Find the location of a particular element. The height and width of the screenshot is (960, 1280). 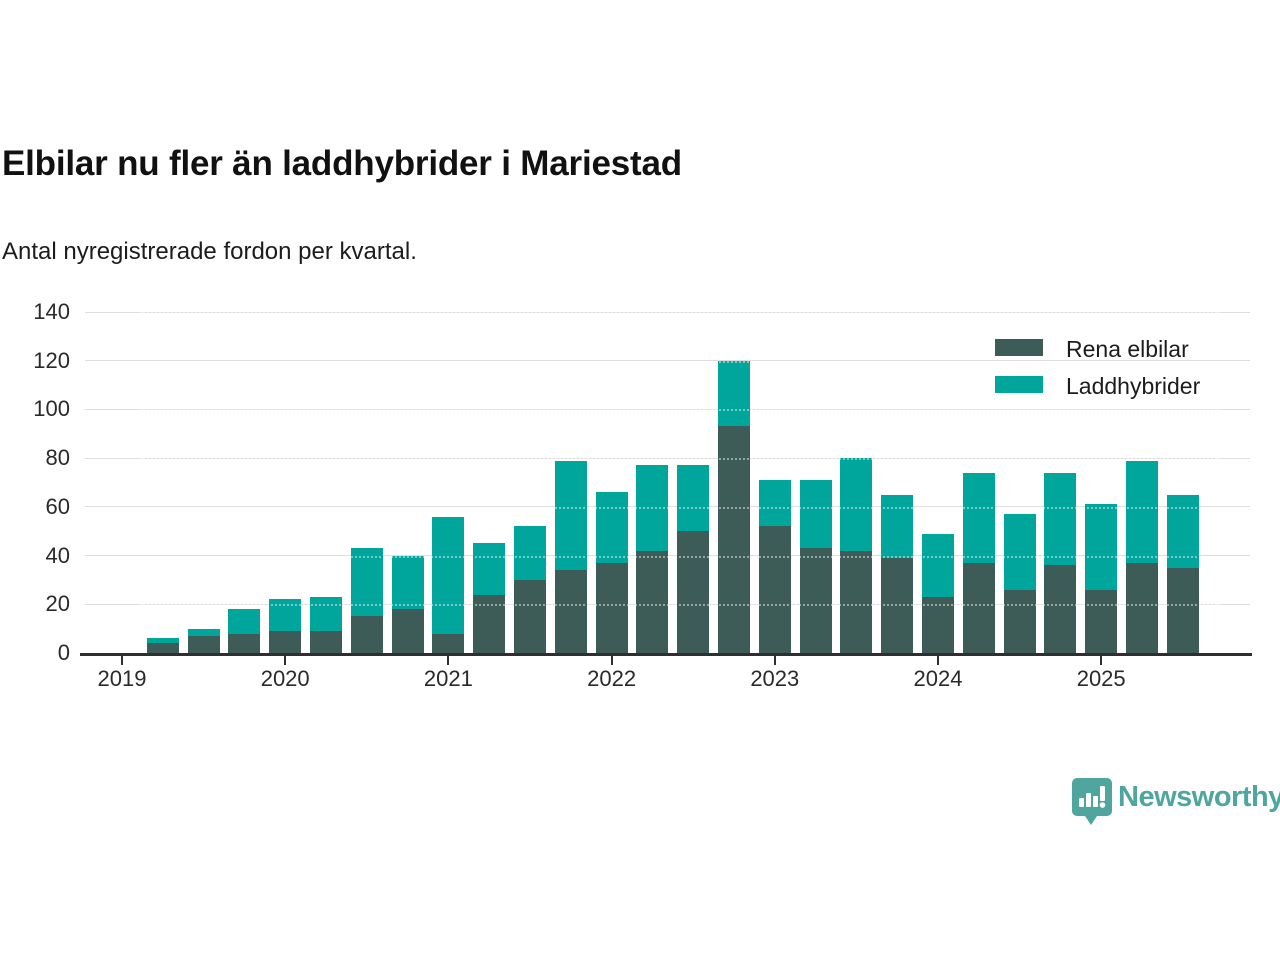

bar-2022-Q2-laddhybrider is located at coordinates (652, 508).